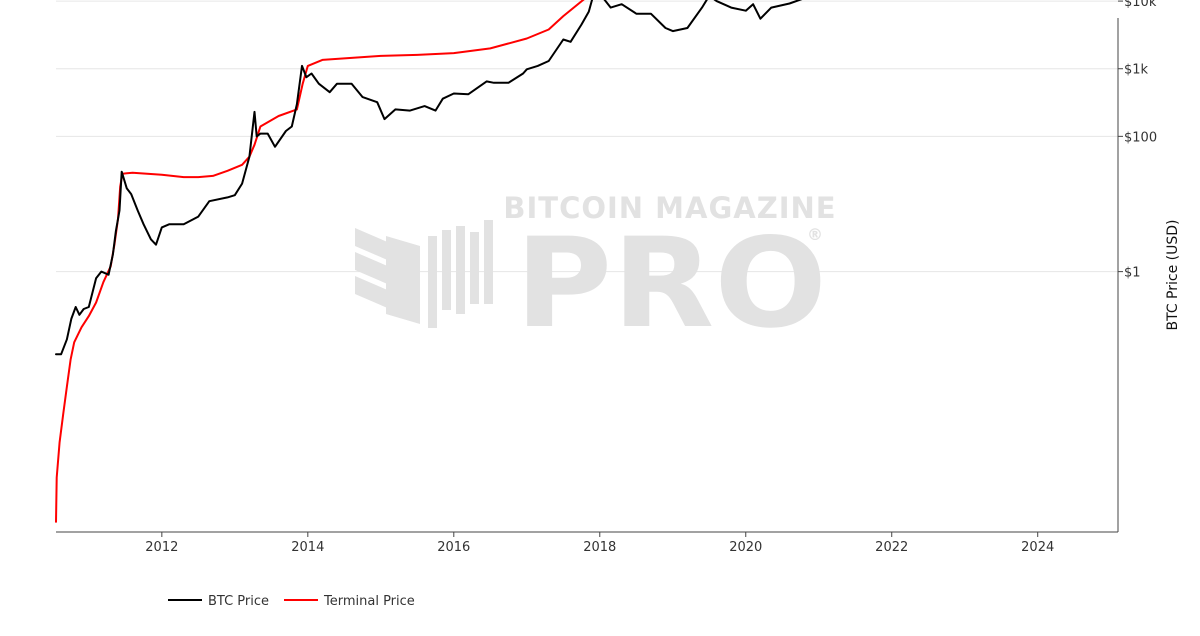  I want to click on x-tick-label-2016: 2016, so click(453, 547).